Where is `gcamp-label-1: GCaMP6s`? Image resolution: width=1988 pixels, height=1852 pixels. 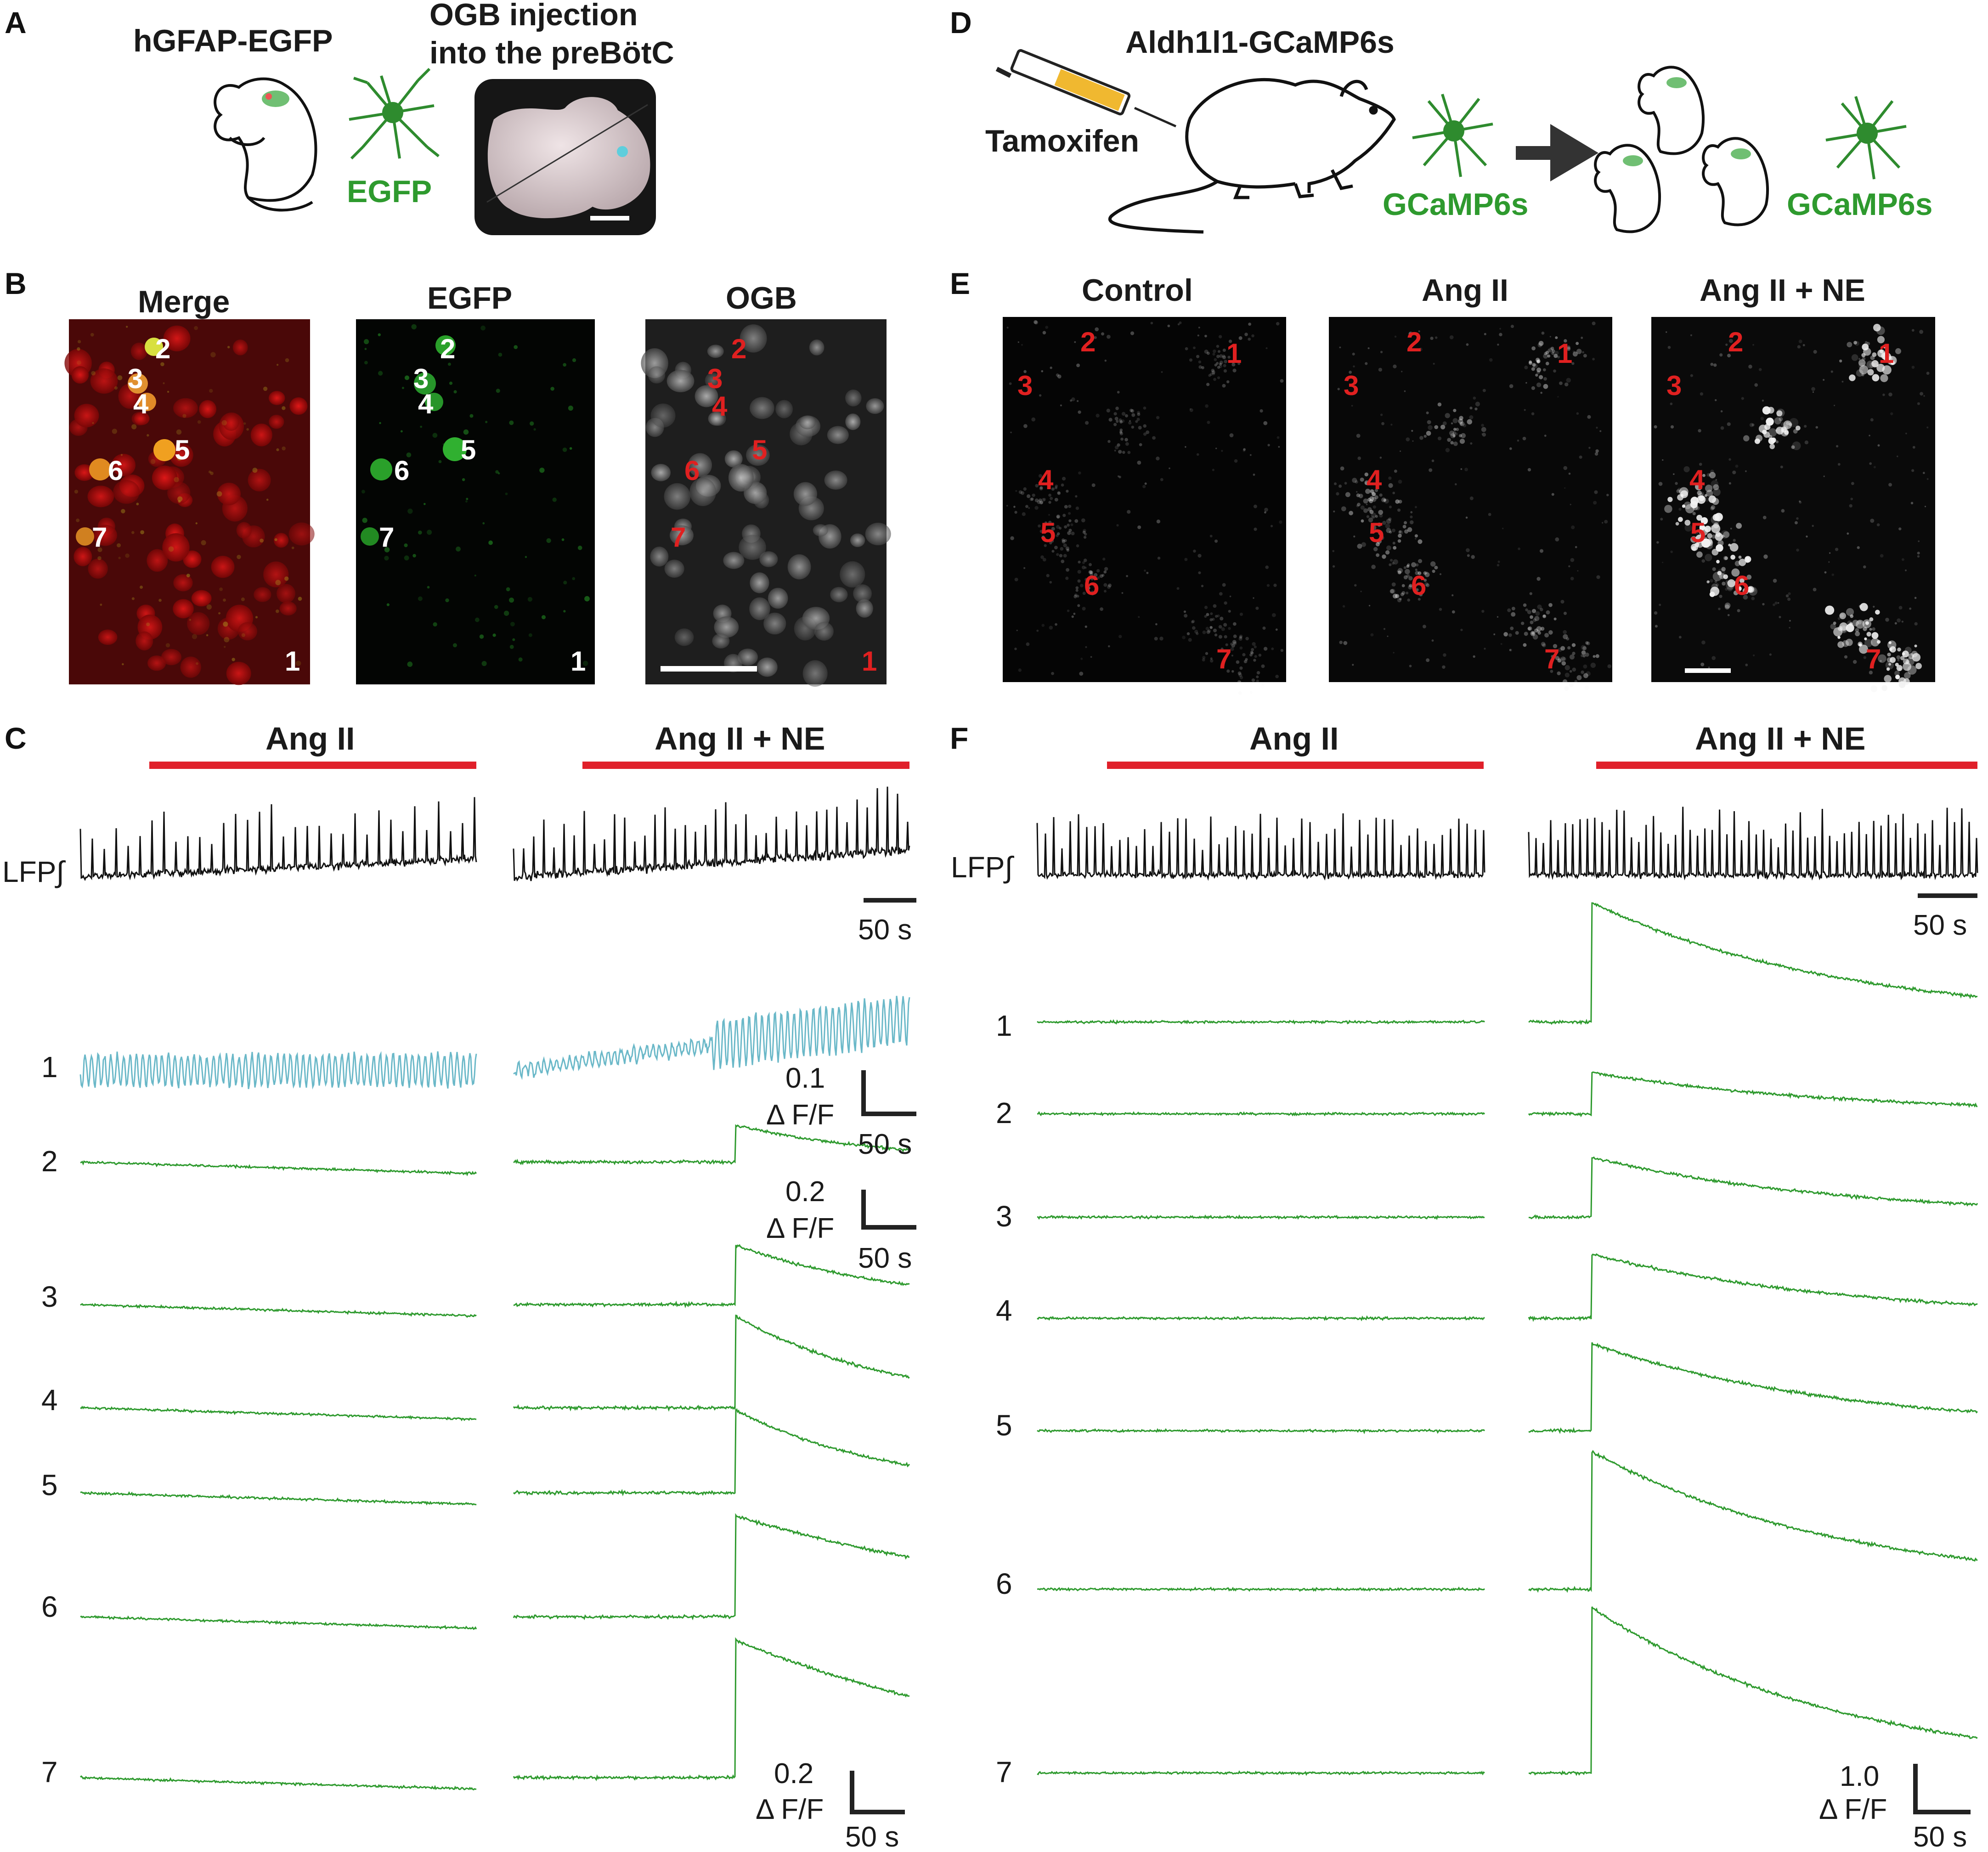 gcamp-label-1: GCaMP6s is located at coordinates (1455, 204).